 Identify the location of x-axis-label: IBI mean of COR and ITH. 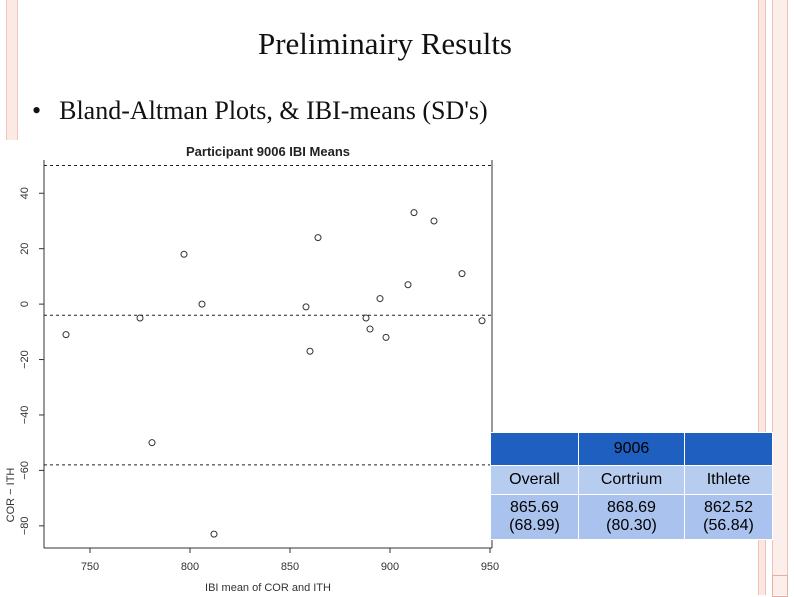
(268, 588).